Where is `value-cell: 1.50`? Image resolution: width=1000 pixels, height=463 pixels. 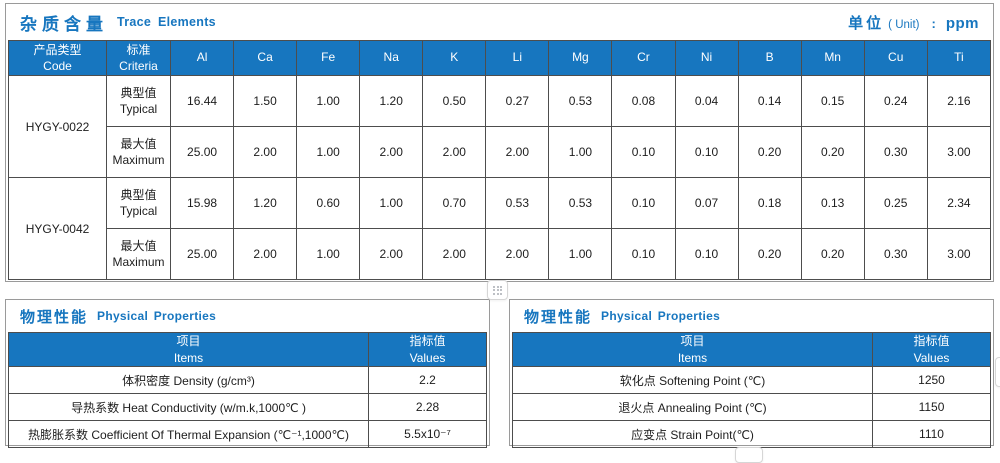 value-cell: 1.50 is located at coordinates (265, 101).